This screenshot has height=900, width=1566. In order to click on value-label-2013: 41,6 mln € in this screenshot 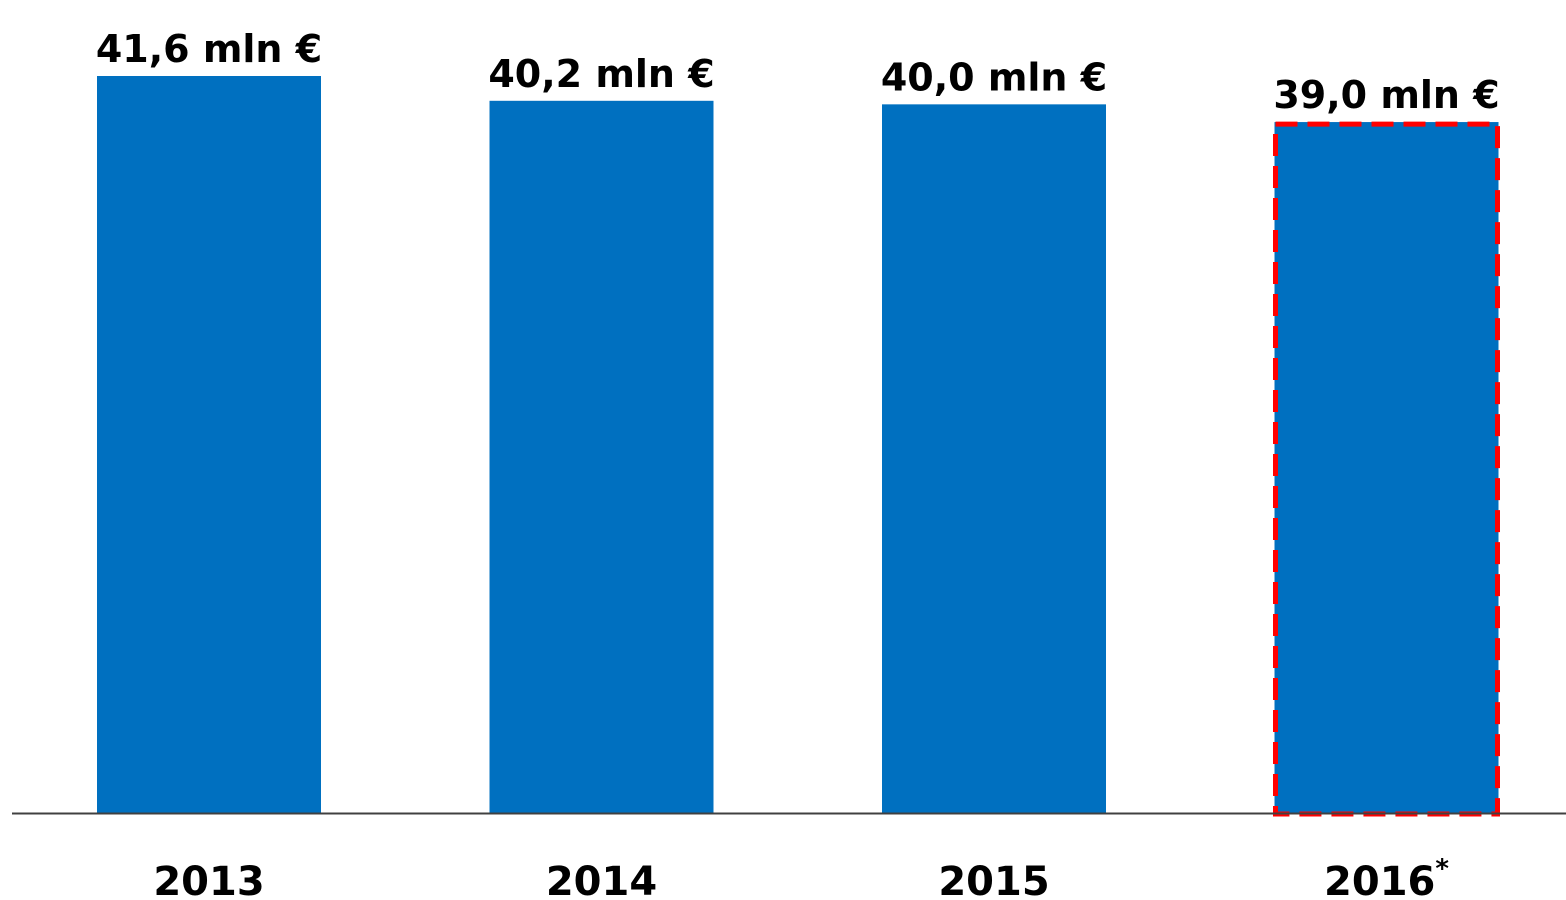, I will do `click(209, 49)`.